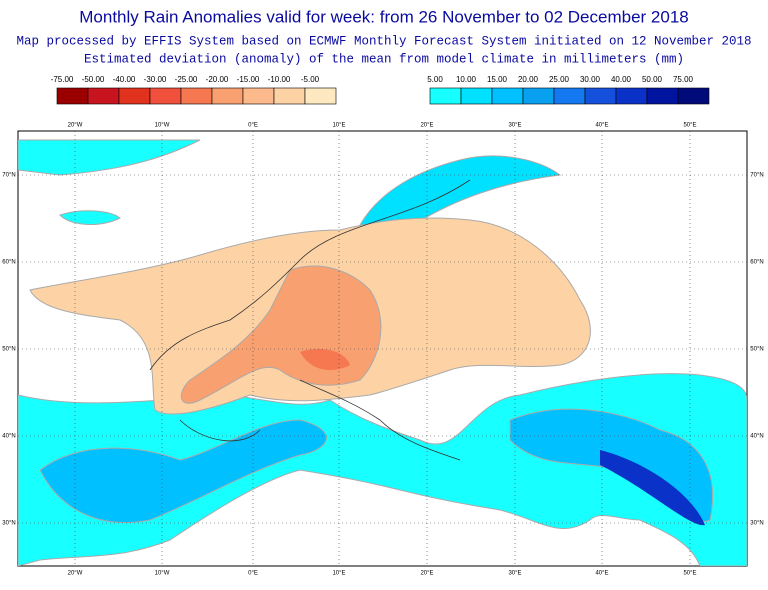 Image resolution: width=768 pixels, height=590 pixels. Describe the element at coordinates (124, 79) in the screenshot. I see `legend-label: -40.00` at that location.